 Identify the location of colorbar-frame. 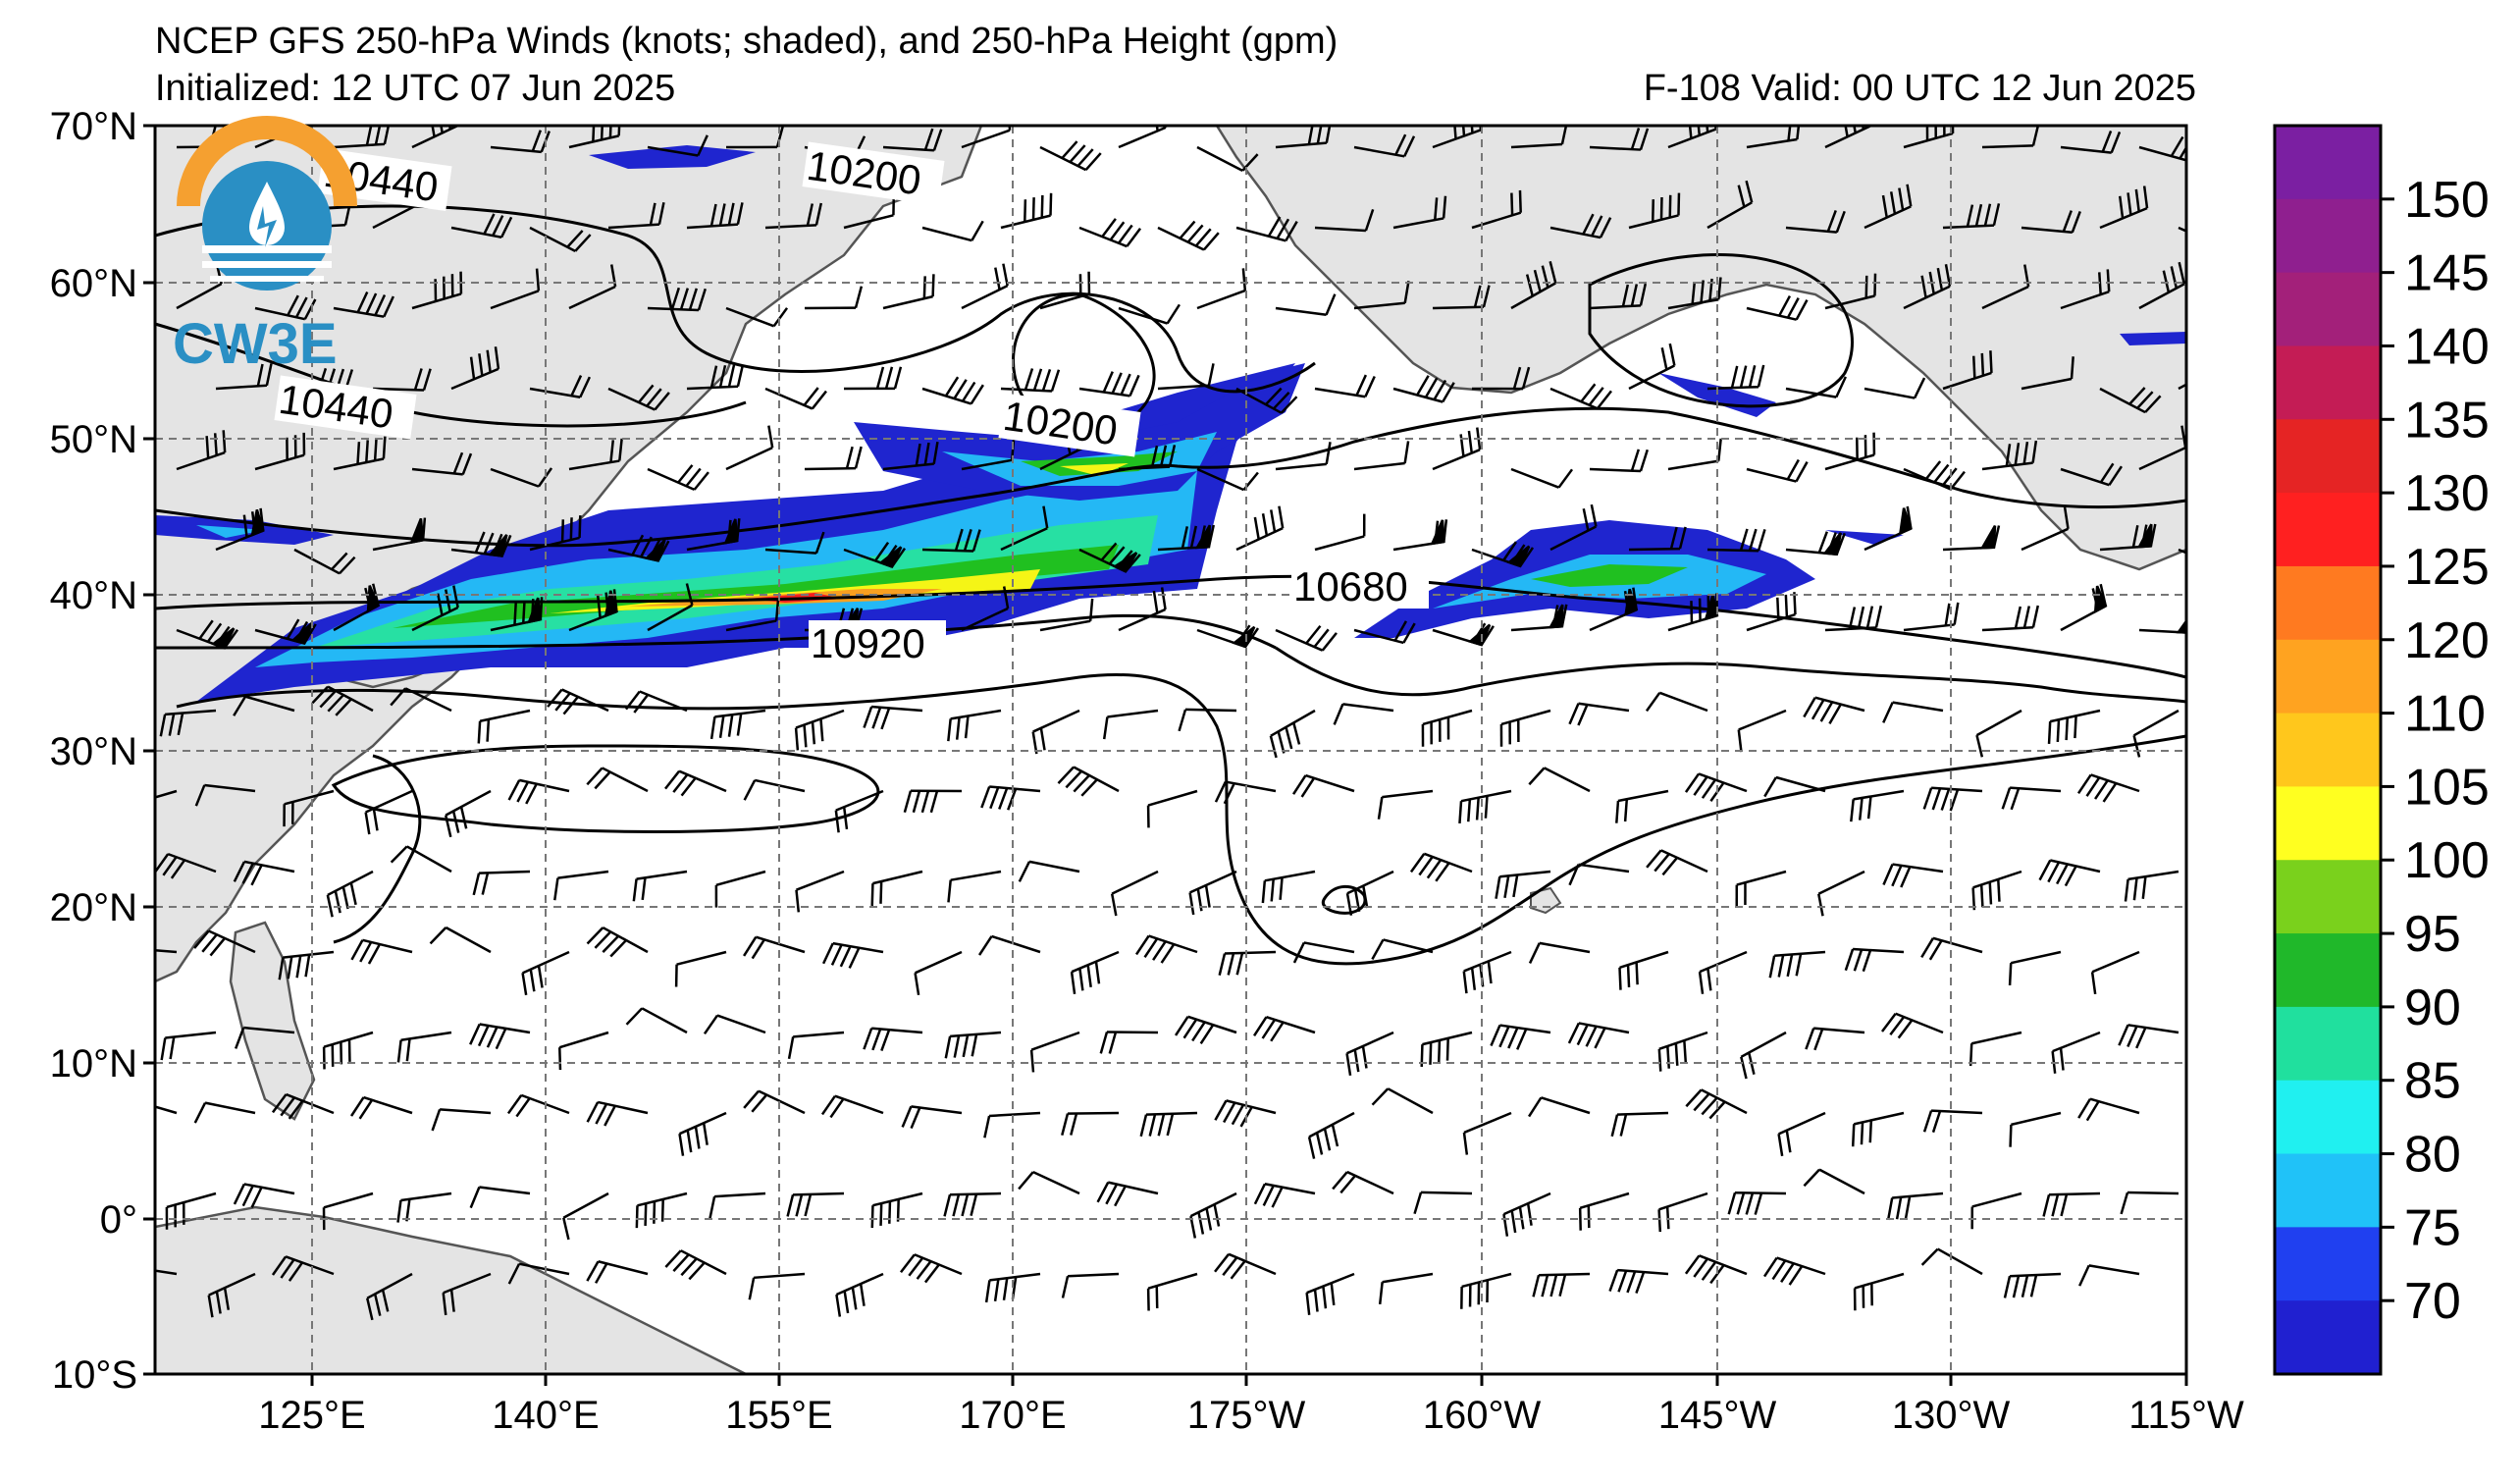
(2328, 750).